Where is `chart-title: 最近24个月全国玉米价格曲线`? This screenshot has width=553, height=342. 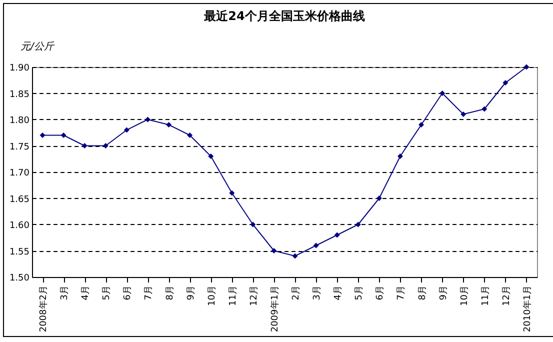 chart-title: 最近24个月全国玉米价格曲线 is located at coordinates (284, 16).